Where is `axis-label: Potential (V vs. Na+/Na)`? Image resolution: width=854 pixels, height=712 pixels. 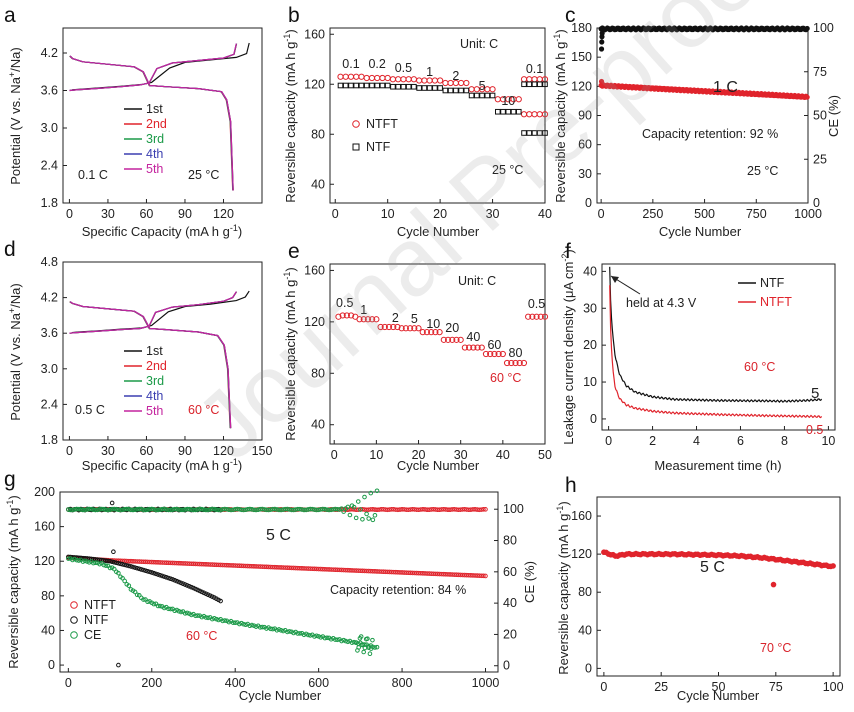
axis-label: Potential (V vs. Na+/Na) is located at coordinates (15, 351).